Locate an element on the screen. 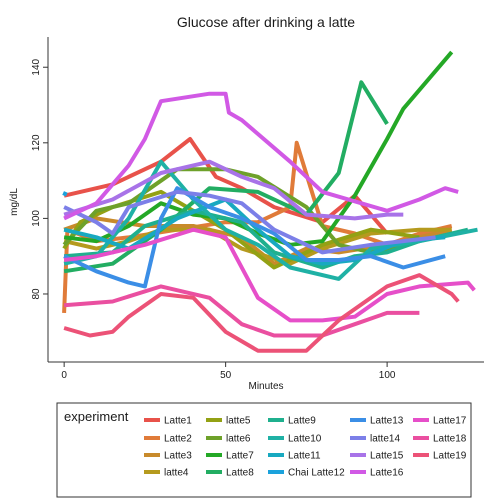 This screenshot has width=504, height=504. legend-label: Latte19 is located at coordinates (450, 456).